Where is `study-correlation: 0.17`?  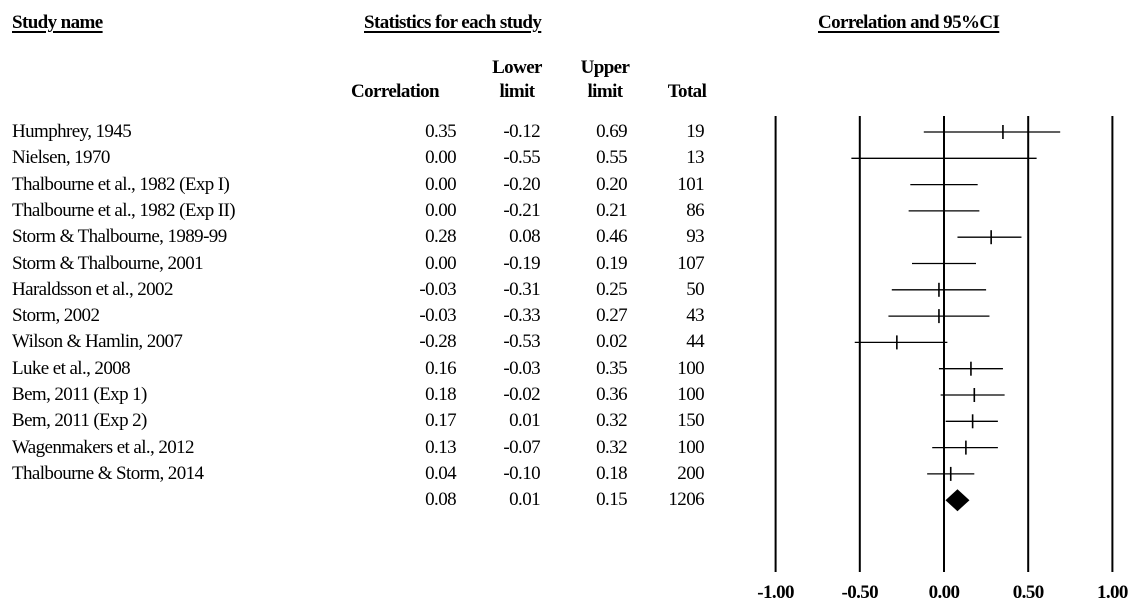 study-correlation: 0.17 is located at coordinates (440, 421).